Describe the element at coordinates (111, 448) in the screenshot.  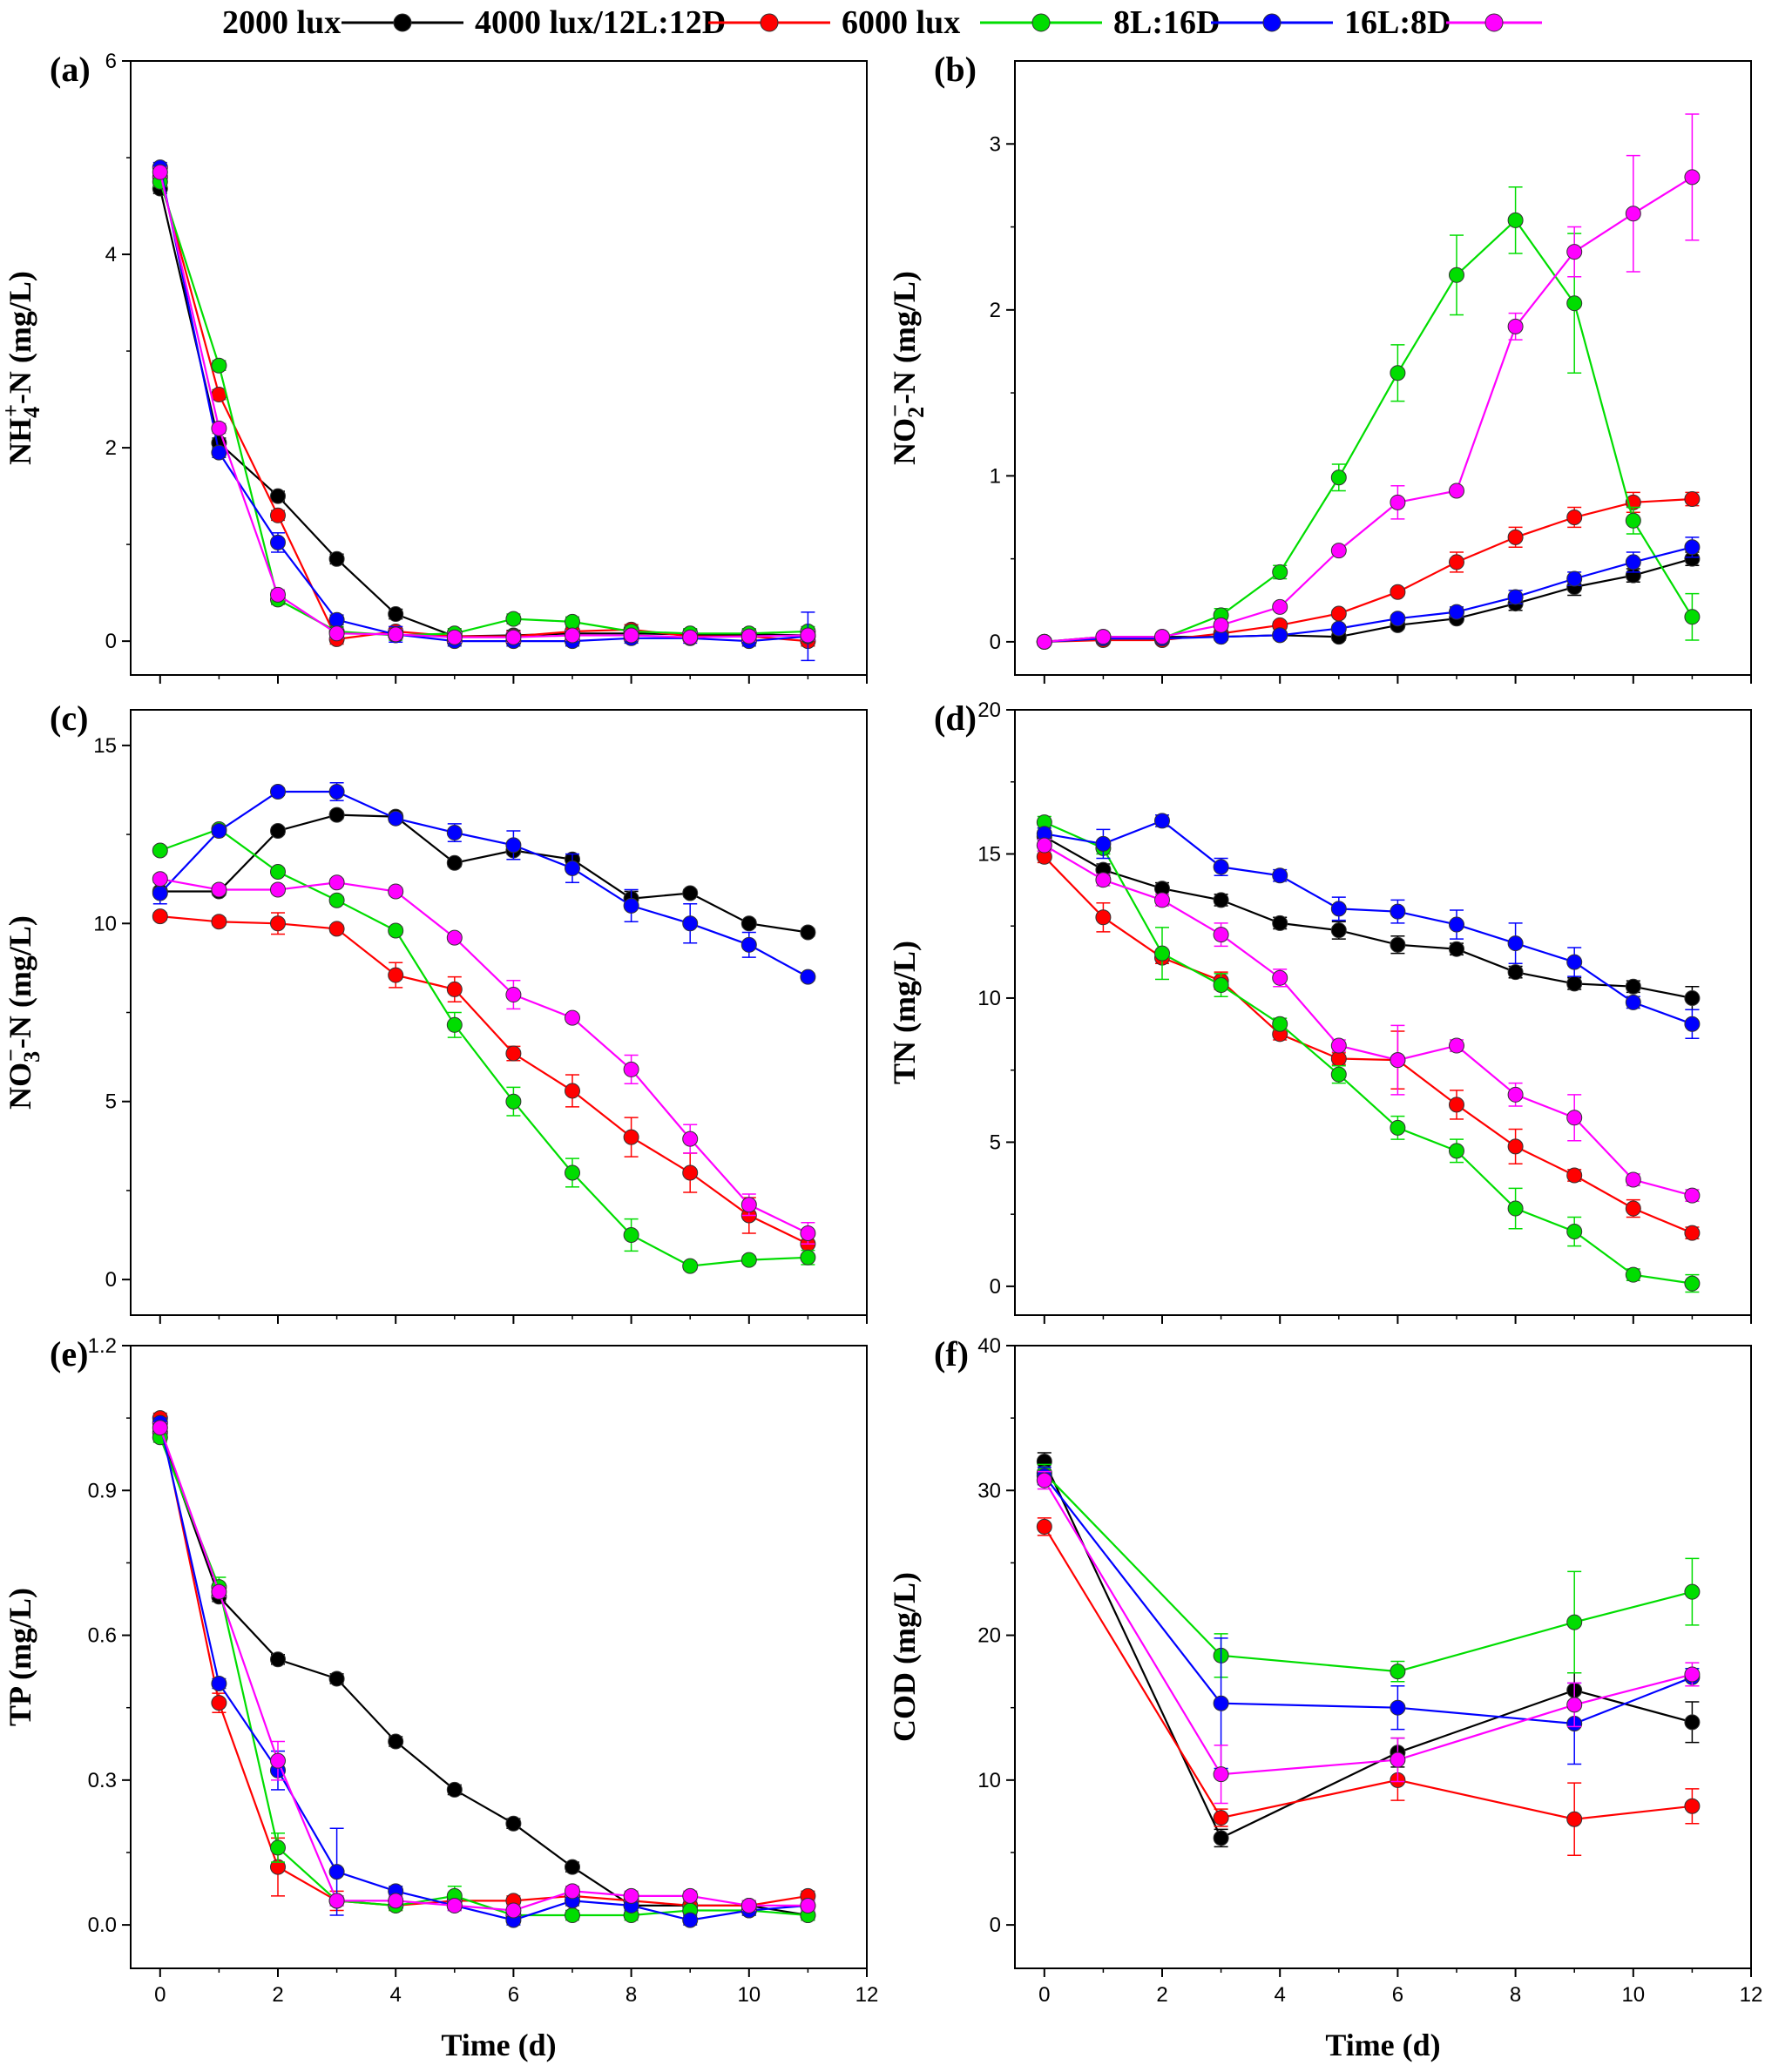
I see `y-tick-label: 2` at that location.